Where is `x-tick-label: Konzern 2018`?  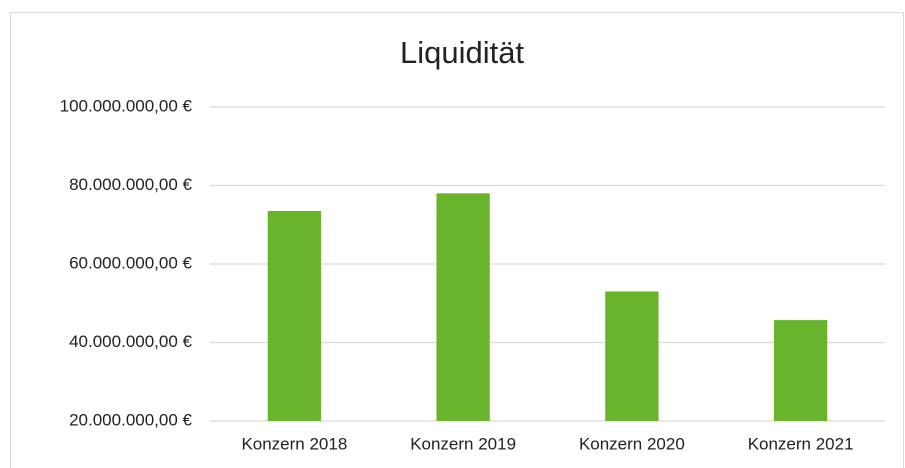
x-tick-label: Konzern 2018 is located at coordinates (294, 443).